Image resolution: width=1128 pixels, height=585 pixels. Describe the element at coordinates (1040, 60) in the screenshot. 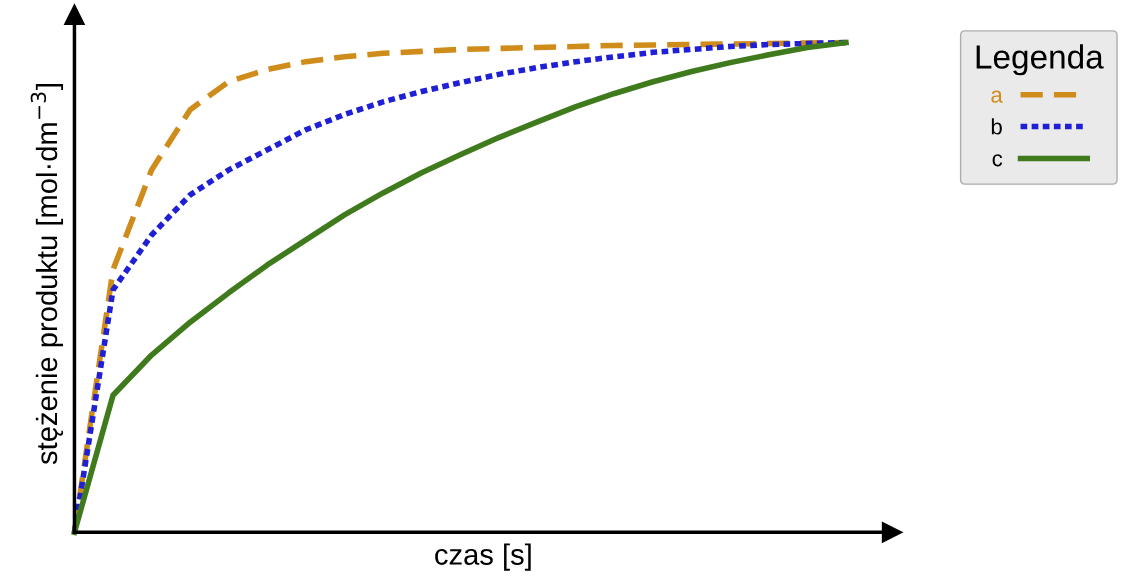

I see `legend-title: Legenda` at that location.